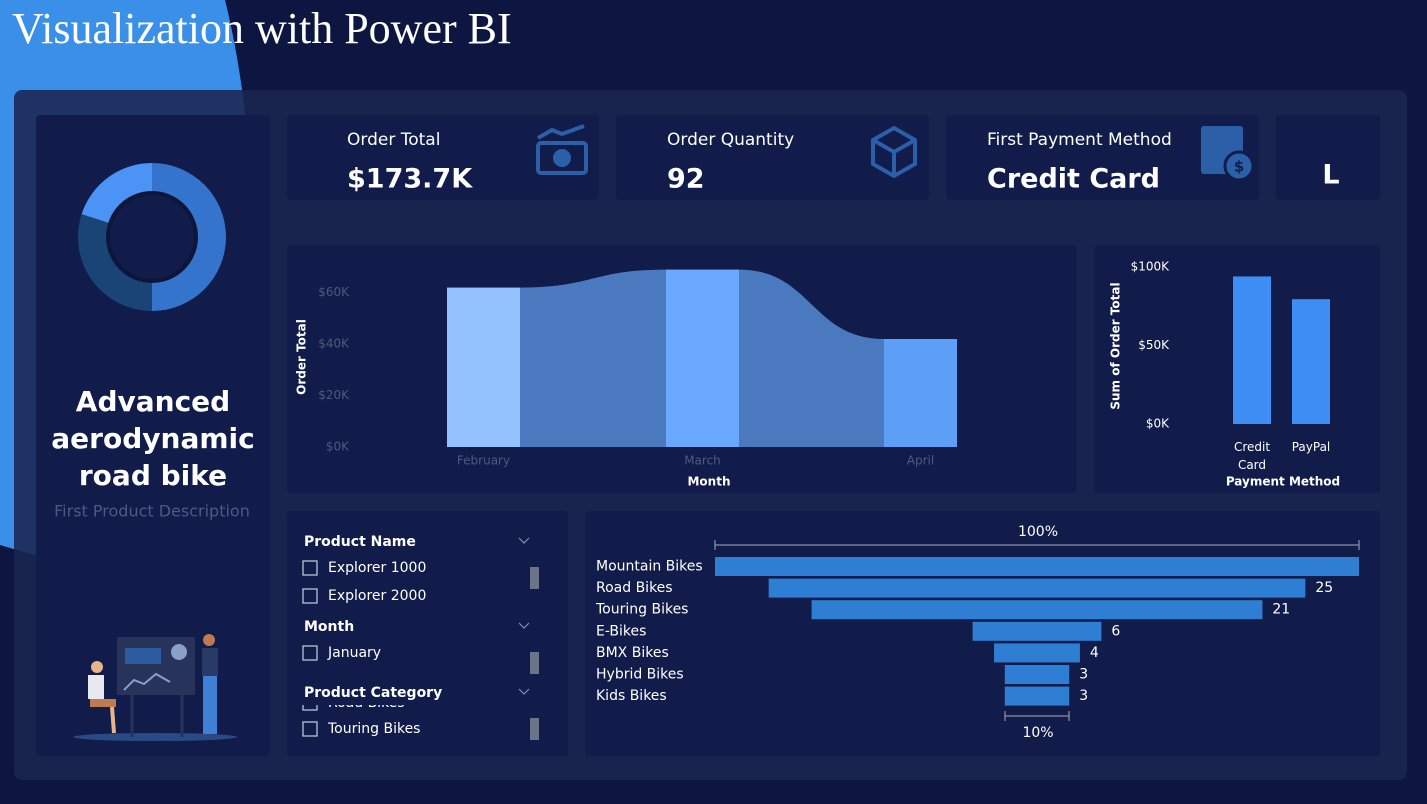  I want to click on category-label: Mountain Bikes, so click(649, 567).